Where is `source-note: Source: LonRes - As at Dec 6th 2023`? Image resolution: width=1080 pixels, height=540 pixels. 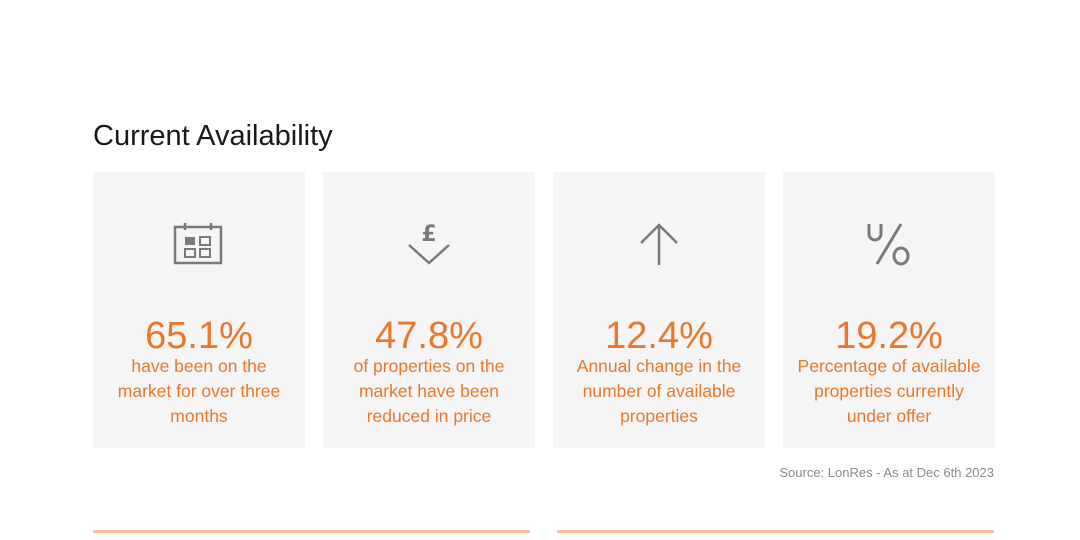 source-note: Source: LonRes - As at Dec 6th 2023 is located at coordinates (886, 472).